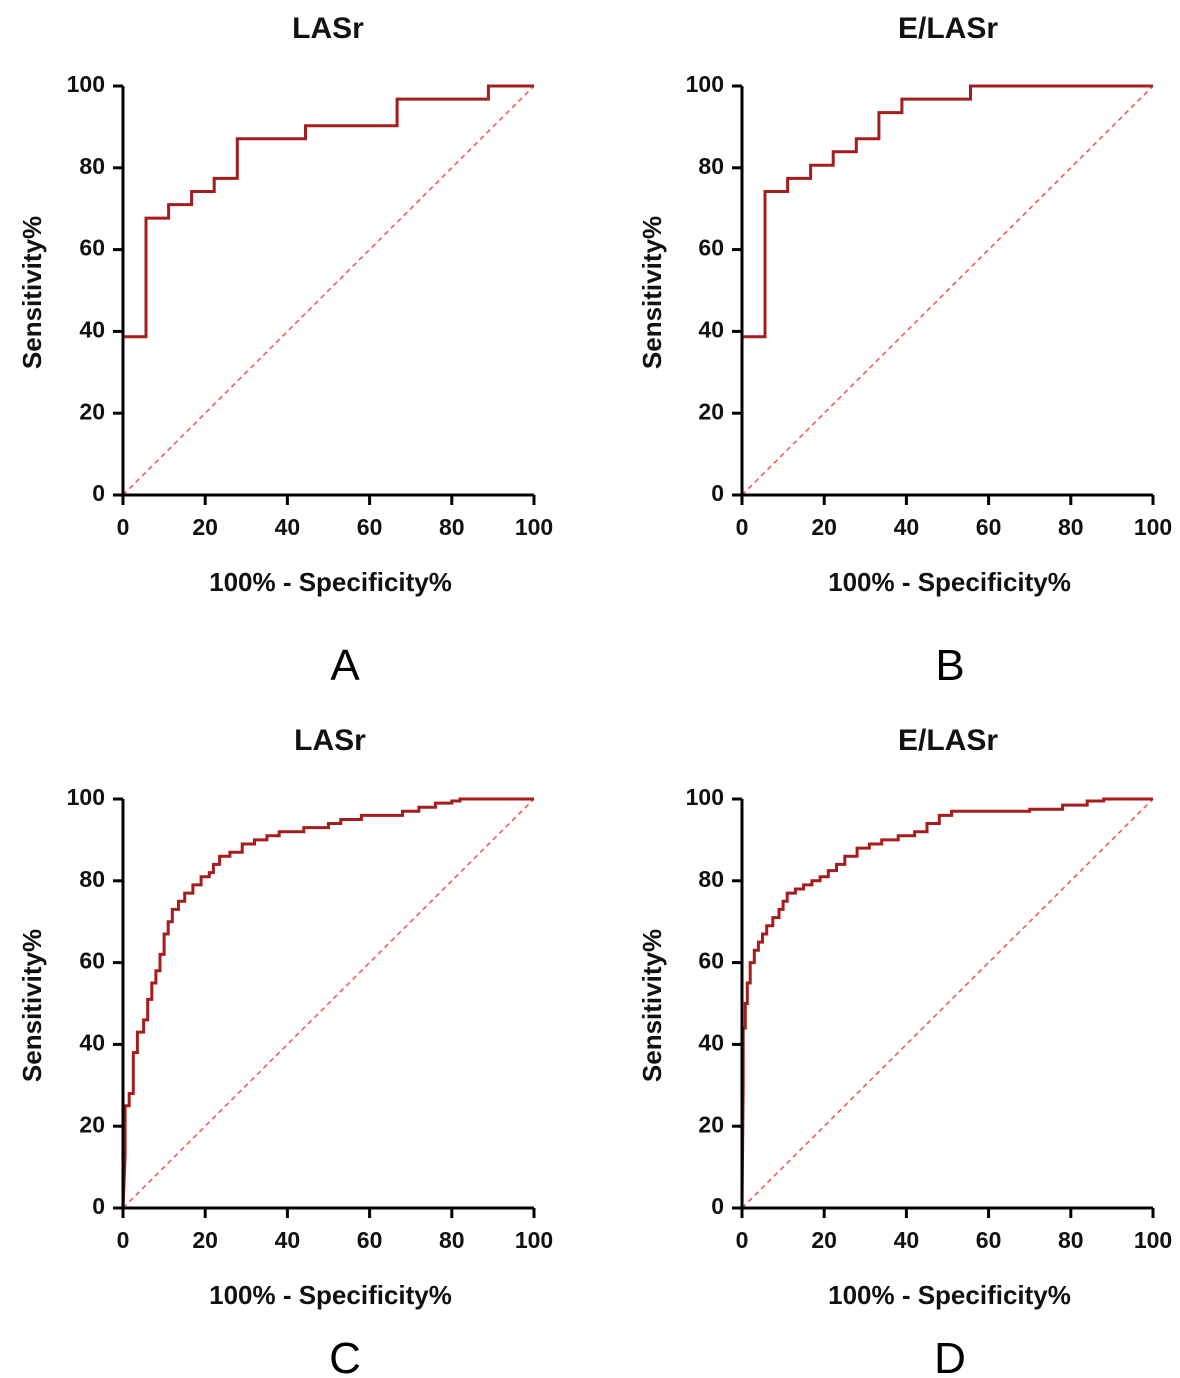 This screenshot has width=1180, height=1378. Describe the element at coordinates (949, 665) in the screenshot. I see `panel-label: B` at that location.